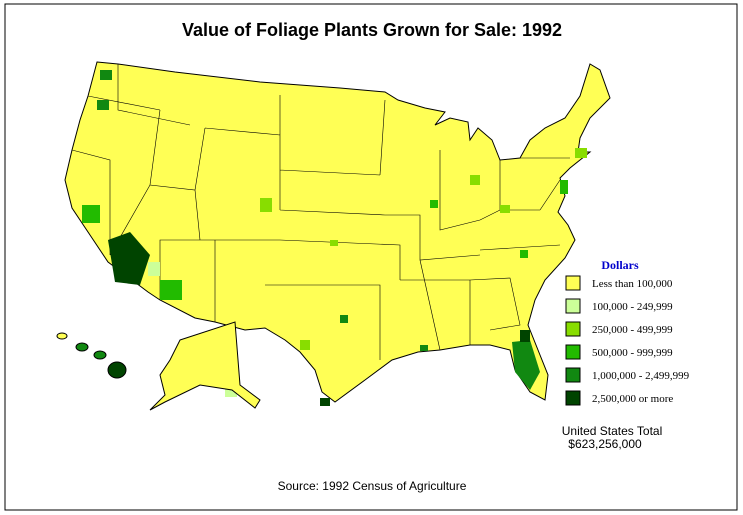 The height and width of the screenshot is (515, 743). Describe the element at coordinates (632, 353) in the screenshot. I see `legend-label: 500,000 - 999,999` at that location.